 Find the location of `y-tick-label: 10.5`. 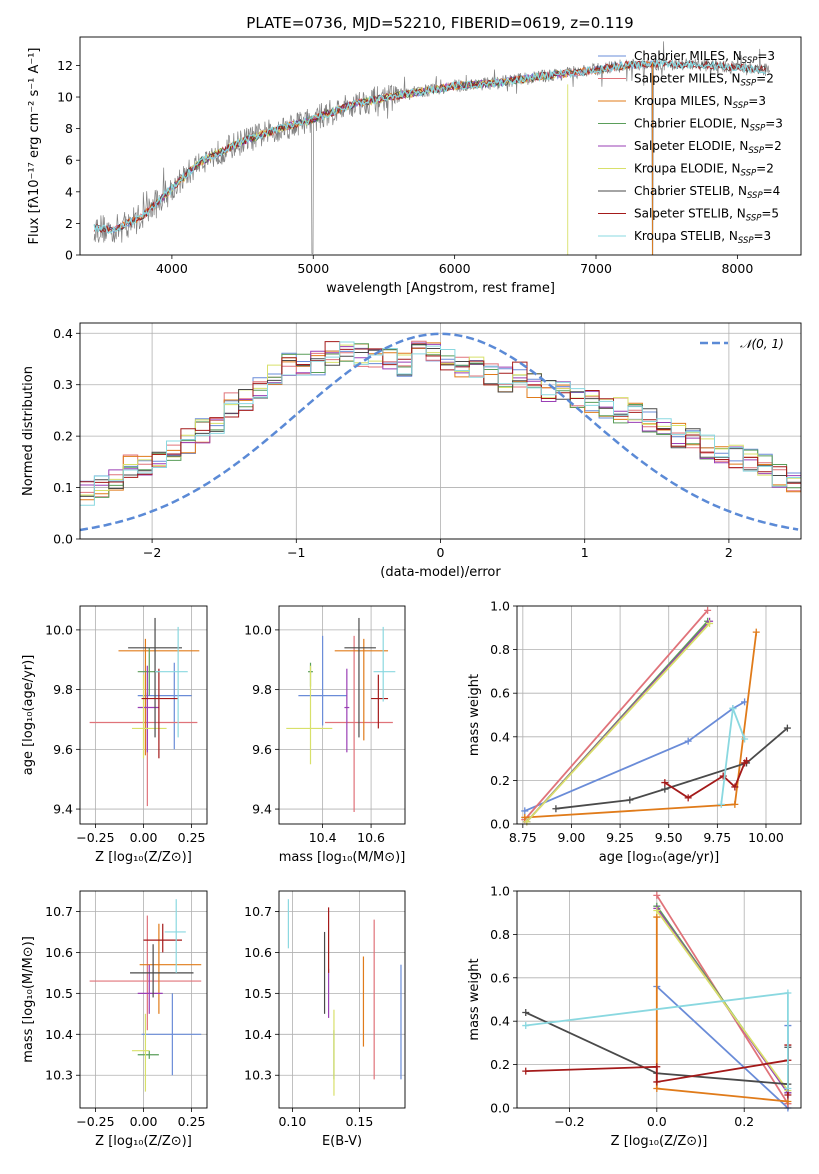

y-tick-label: 10.5 is located at coordinates (258, 993).